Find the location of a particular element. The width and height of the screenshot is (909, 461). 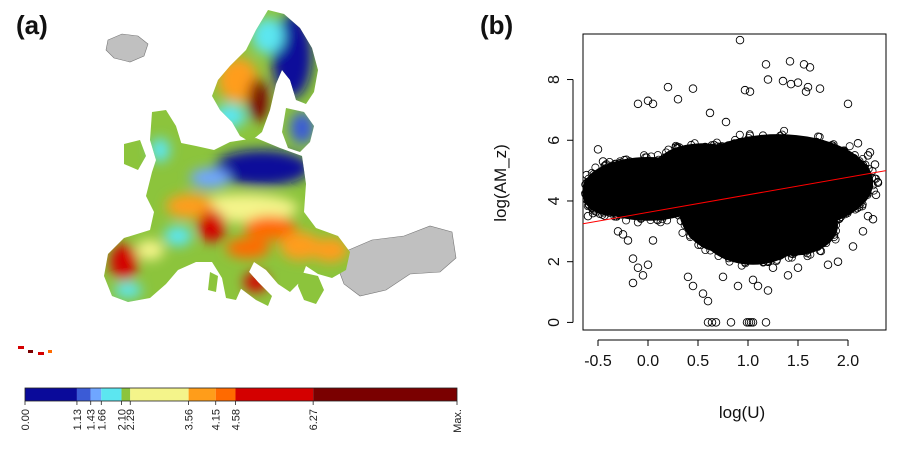

y-tick-label: 8 is located at coordinates (554, 79).